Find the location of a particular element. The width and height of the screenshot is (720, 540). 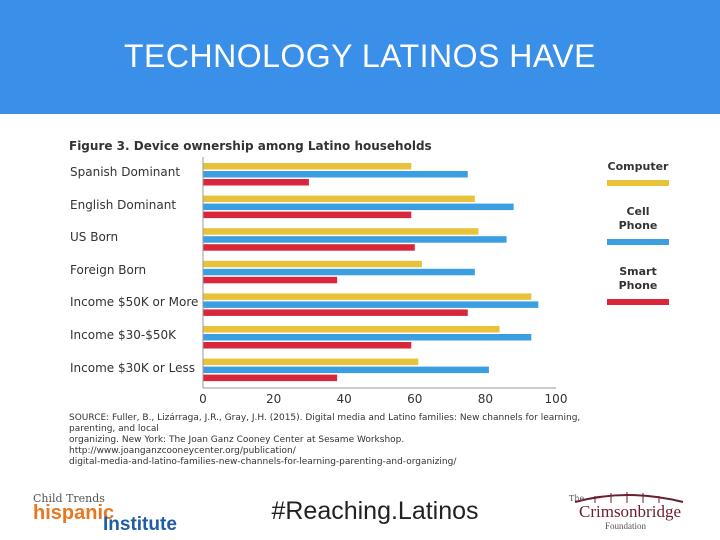

child-trends-hispanic-institute-logo: Child Trends hispanic Institute is located at coordinates (113, 514).